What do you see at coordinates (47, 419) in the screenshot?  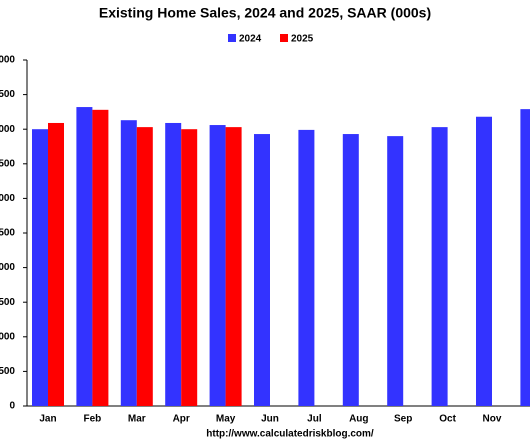 I see `x-tick-label: Jan` at bounding box center [47, 419].